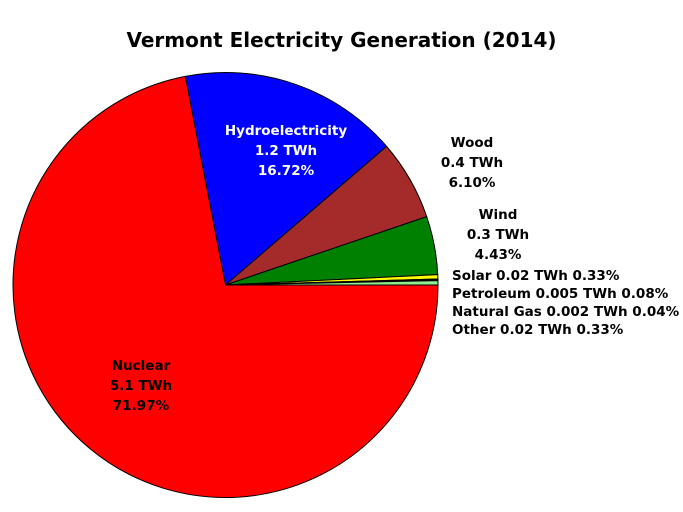 Image resolution: width=683 pixels, height=512 pixels. I want to click on label-nuclear-value: 5.1 TWh, so click(141, 386).